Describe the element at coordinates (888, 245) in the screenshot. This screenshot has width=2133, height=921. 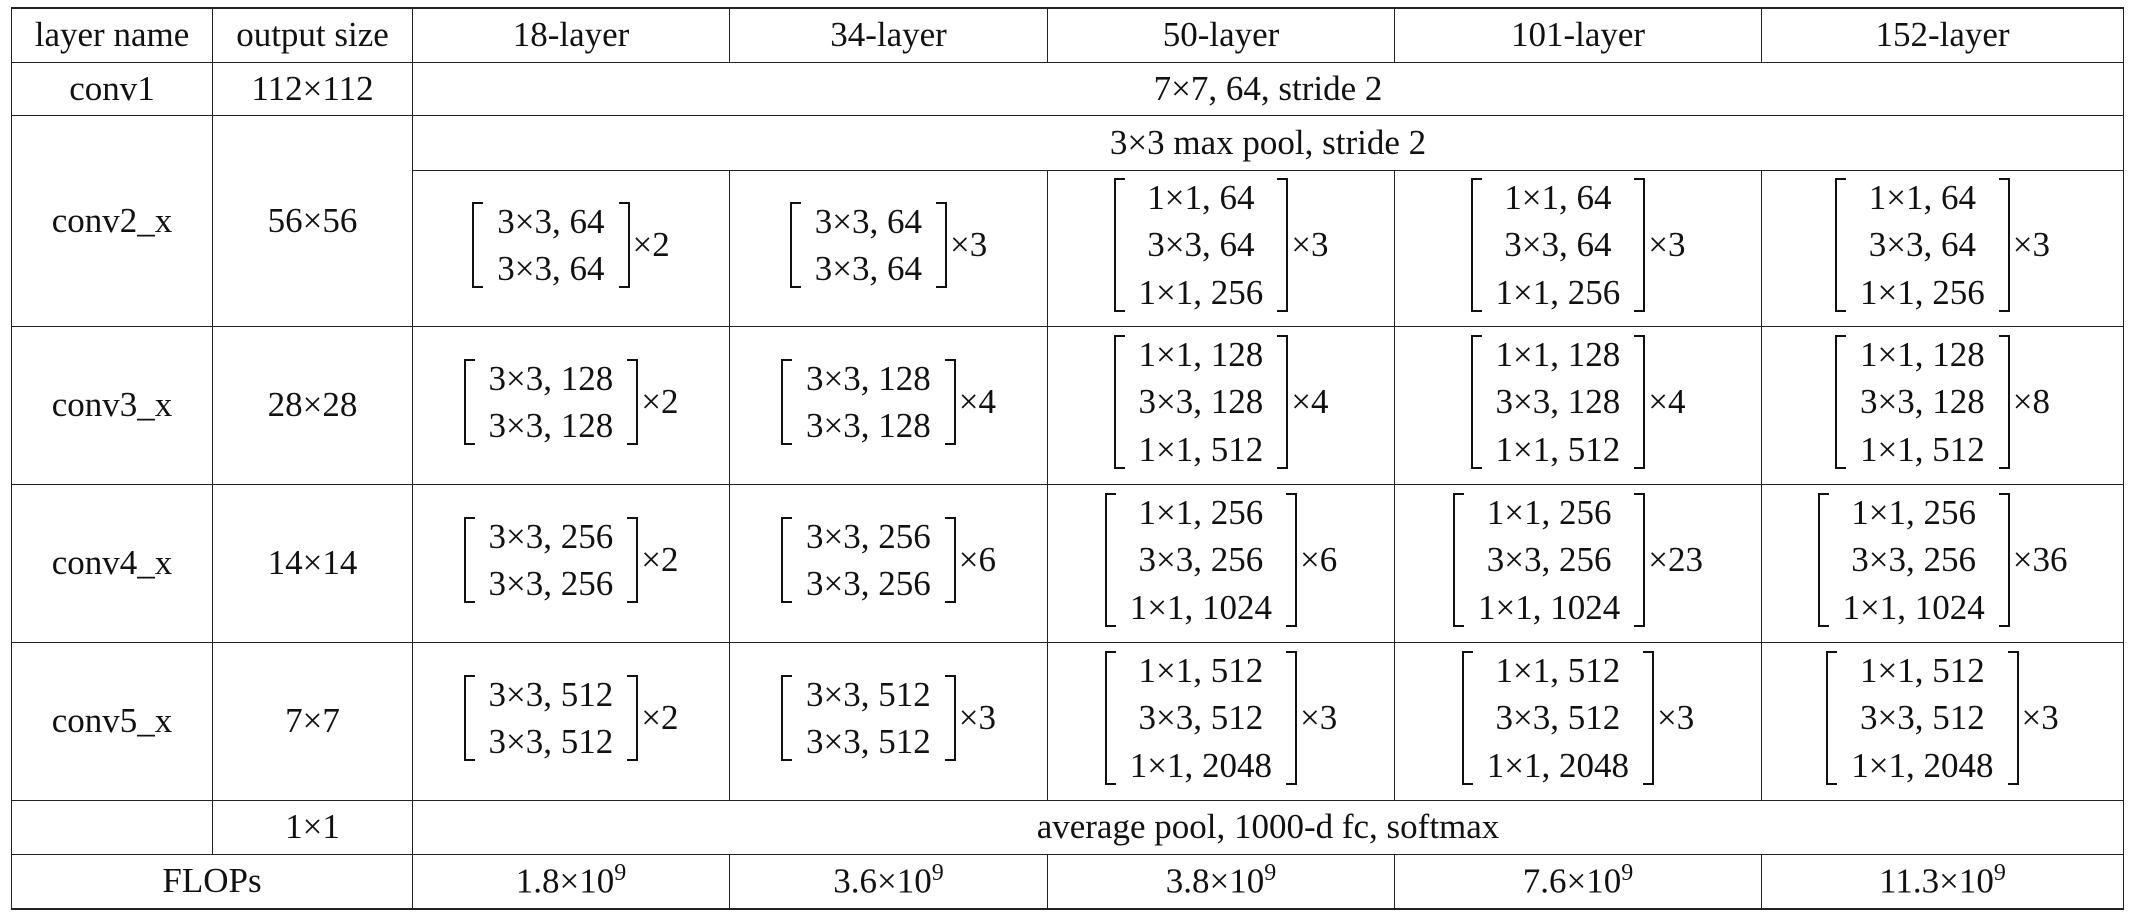
I see `block: 3×3, 64 3×3, 64 ×3` at that location.